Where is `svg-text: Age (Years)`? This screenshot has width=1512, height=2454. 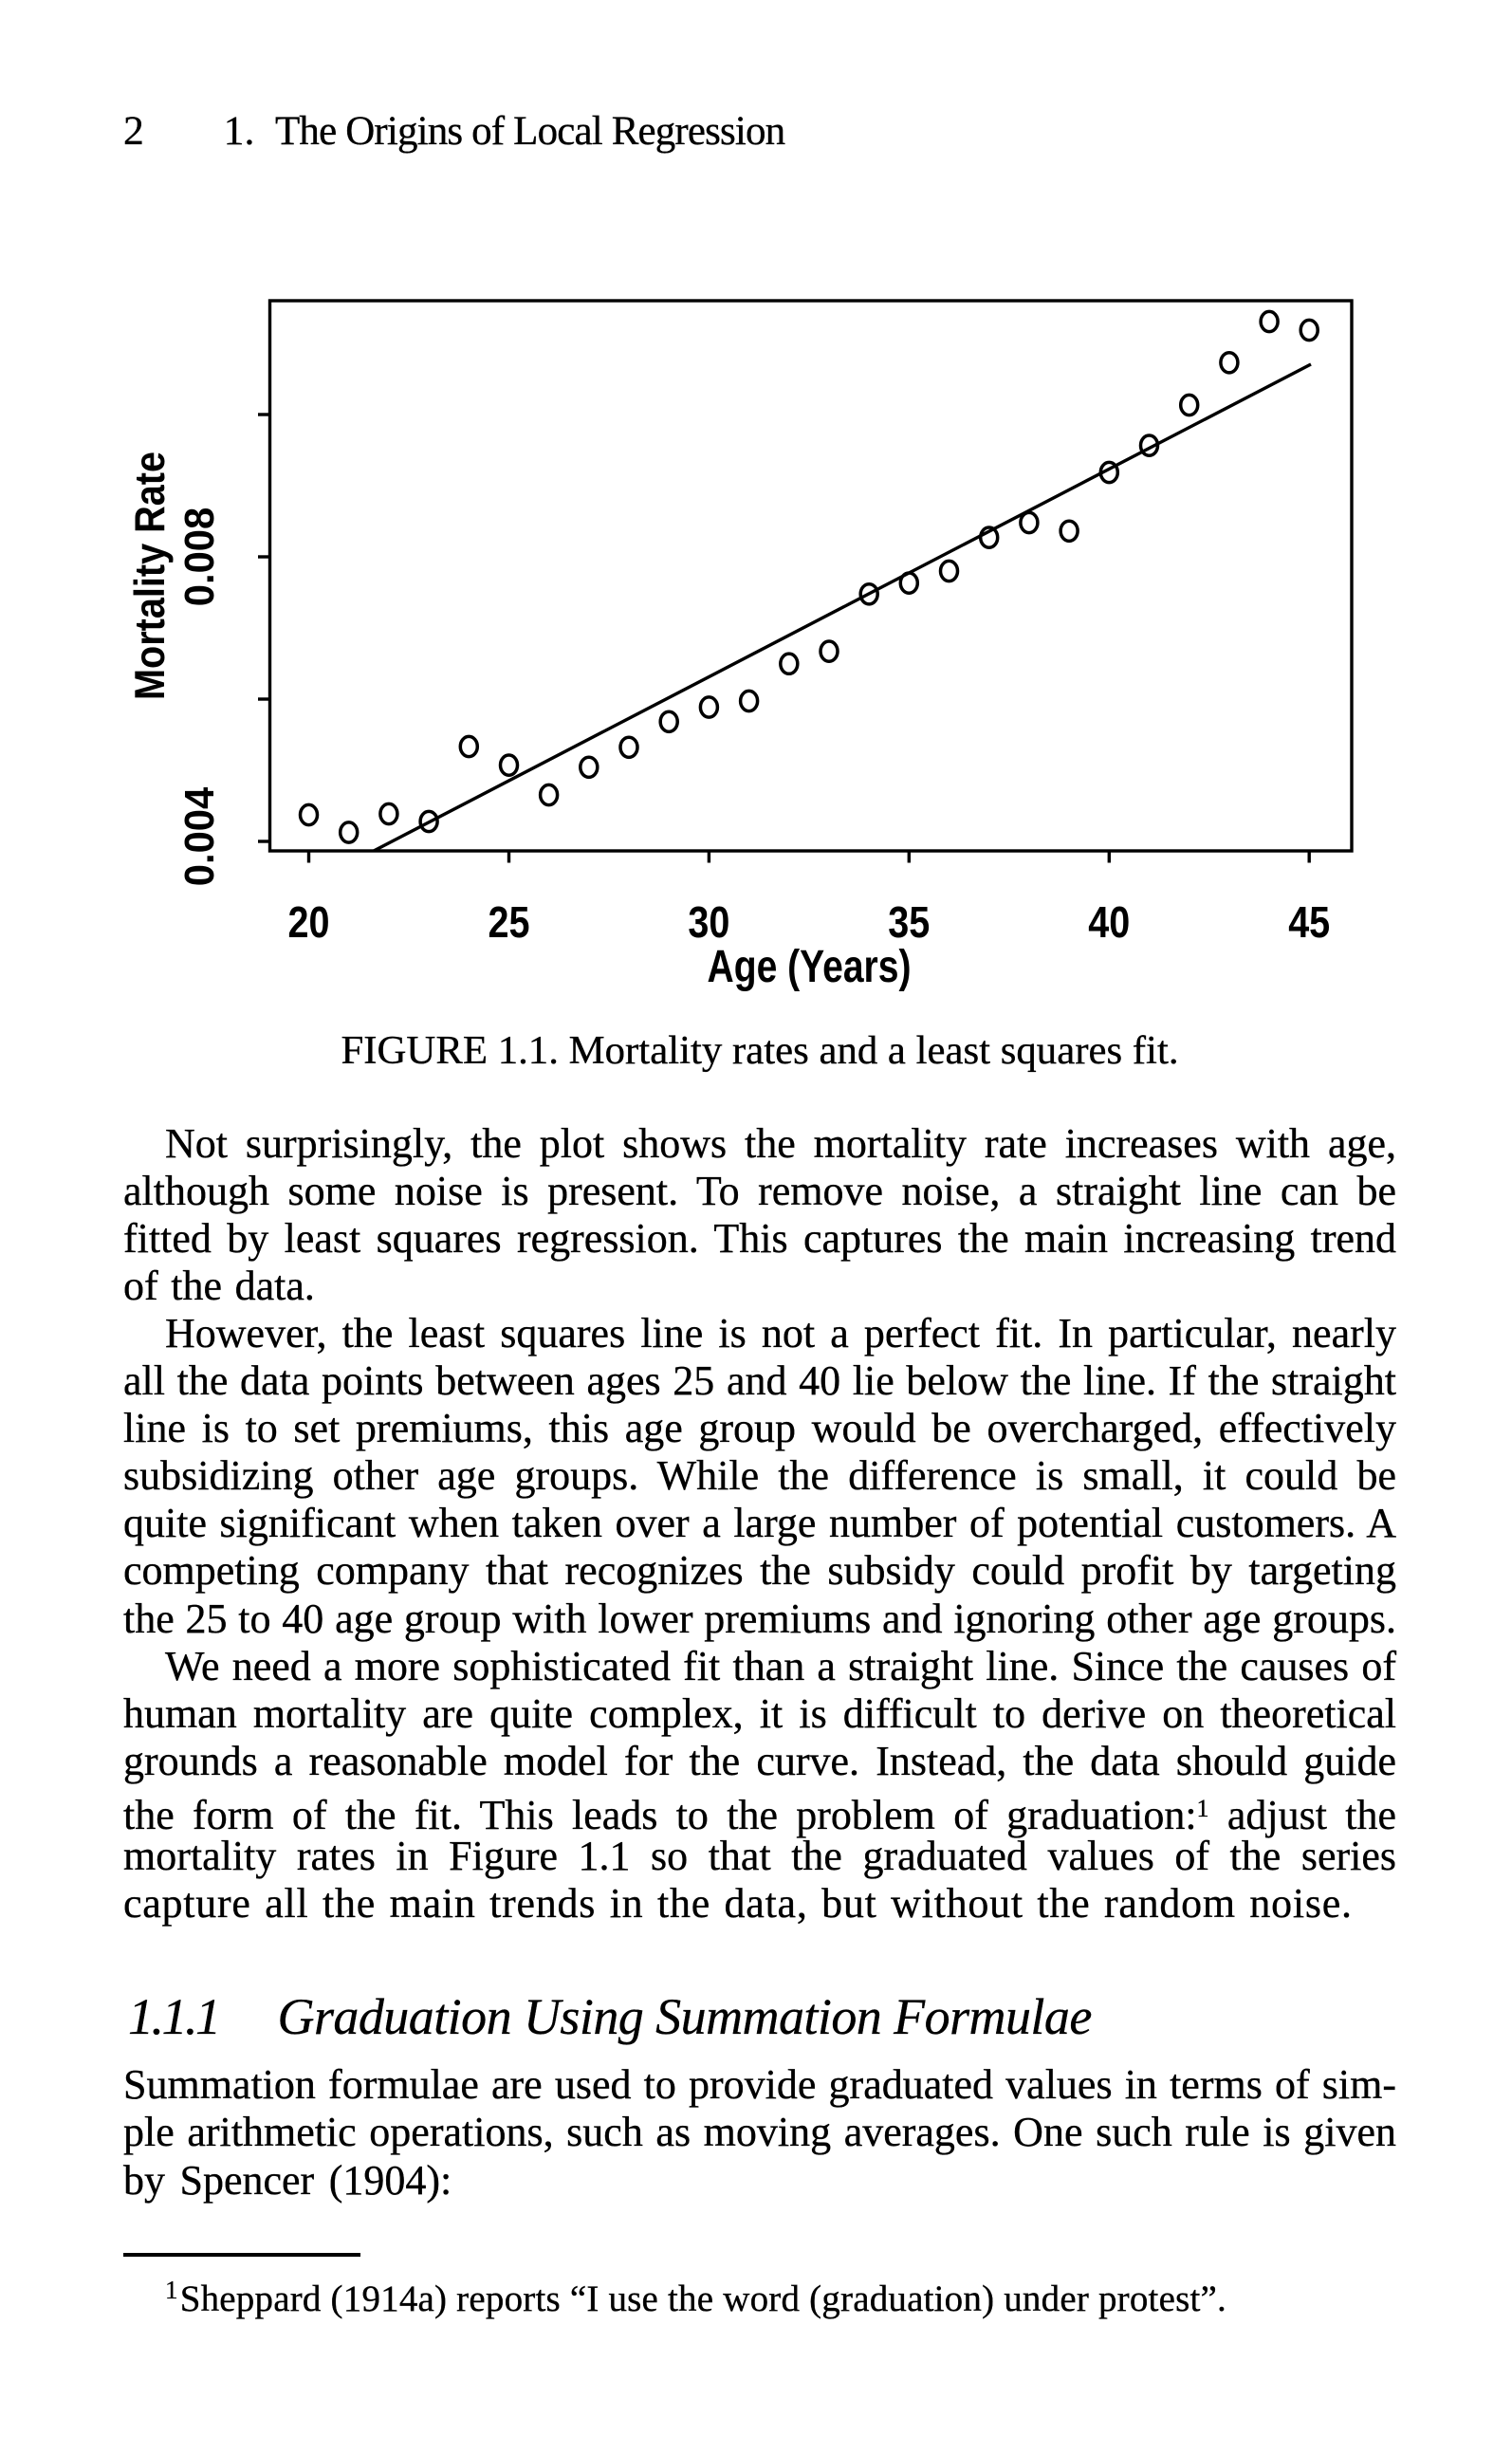 svg-text: Age (Years) is located at coordinates (810, 967).